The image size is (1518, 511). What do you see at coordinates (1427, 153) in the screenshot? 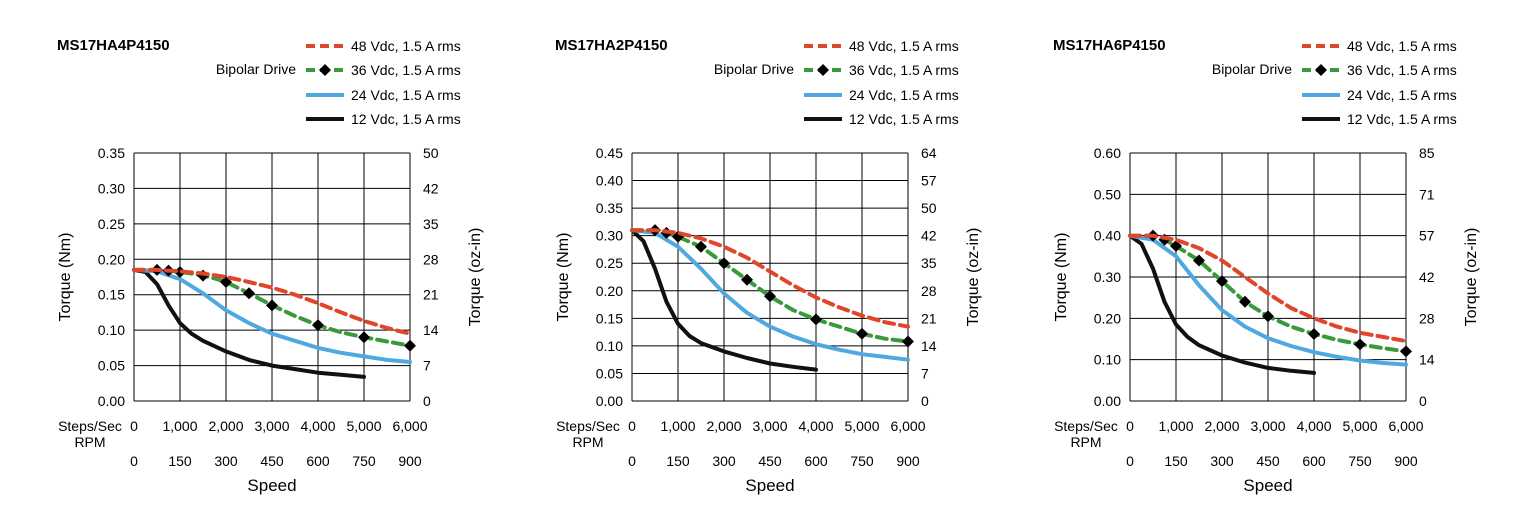
I see `y2-tick-label: 85` at bounding box center [1427, 153].